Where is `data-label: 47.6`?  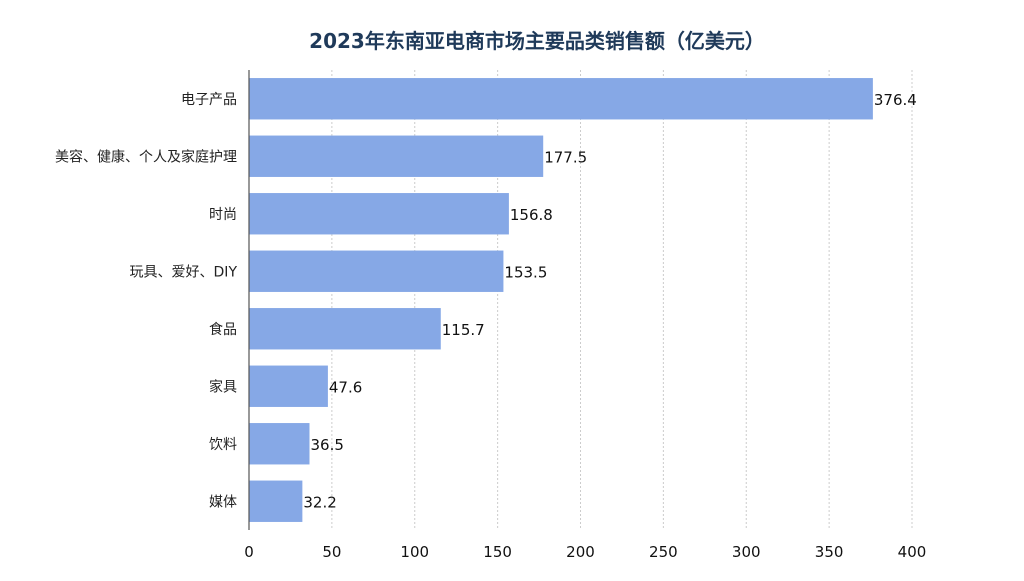 data-label: 47.6 is located at coordinates (345, 387).